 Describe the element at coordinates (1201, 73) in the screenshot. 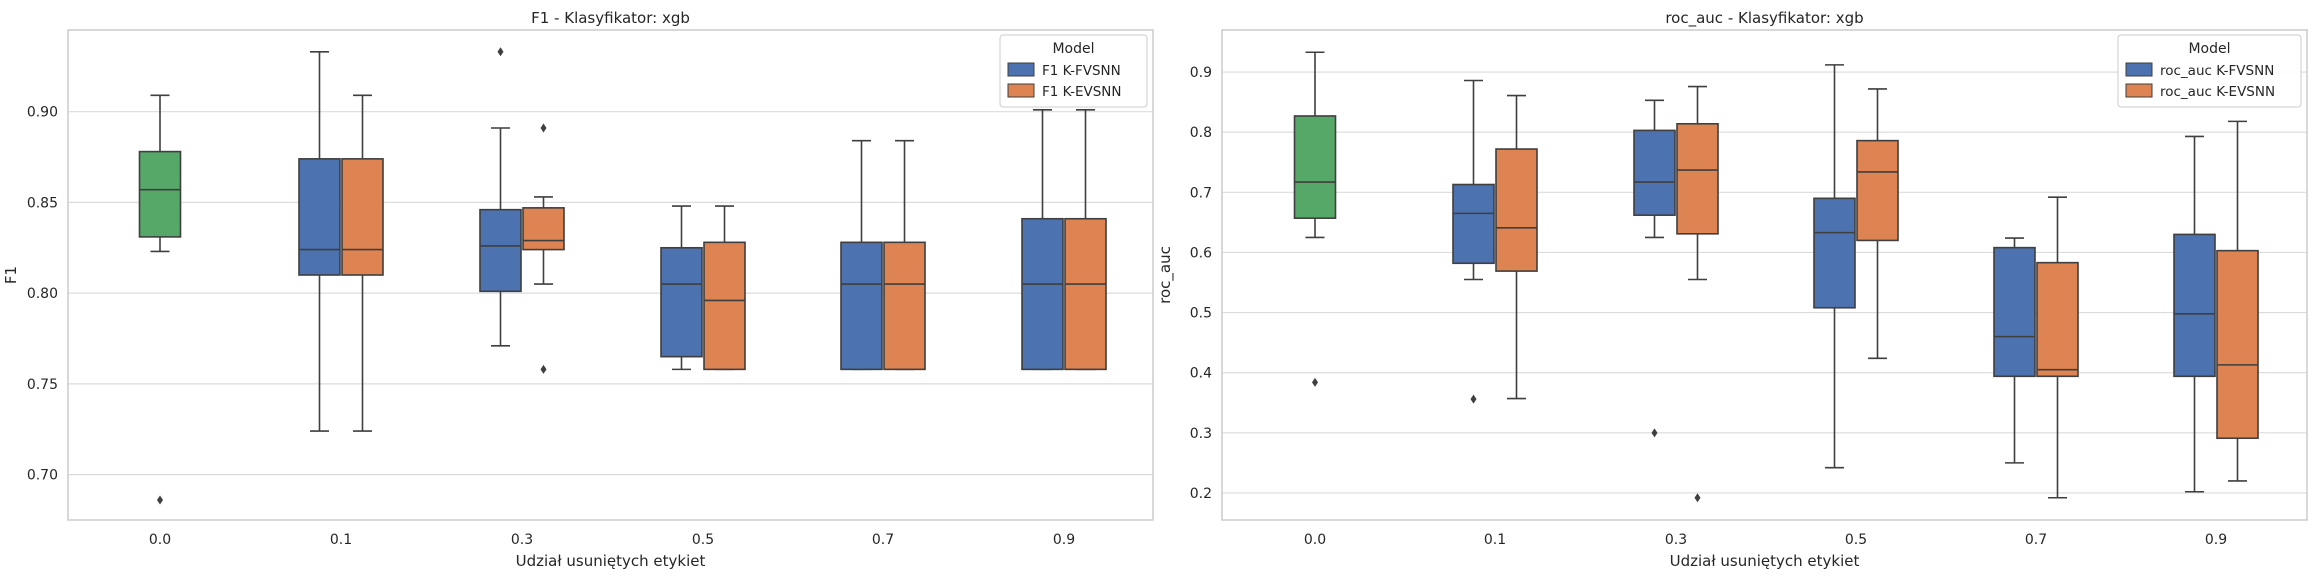

I see `y-tick-label: 0.9` at that location.